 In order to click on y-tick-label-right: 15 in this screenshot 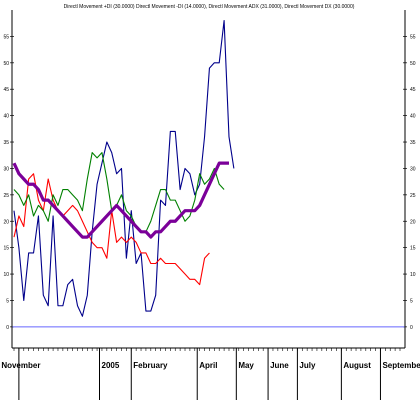, I will do `click(413, 249)`.